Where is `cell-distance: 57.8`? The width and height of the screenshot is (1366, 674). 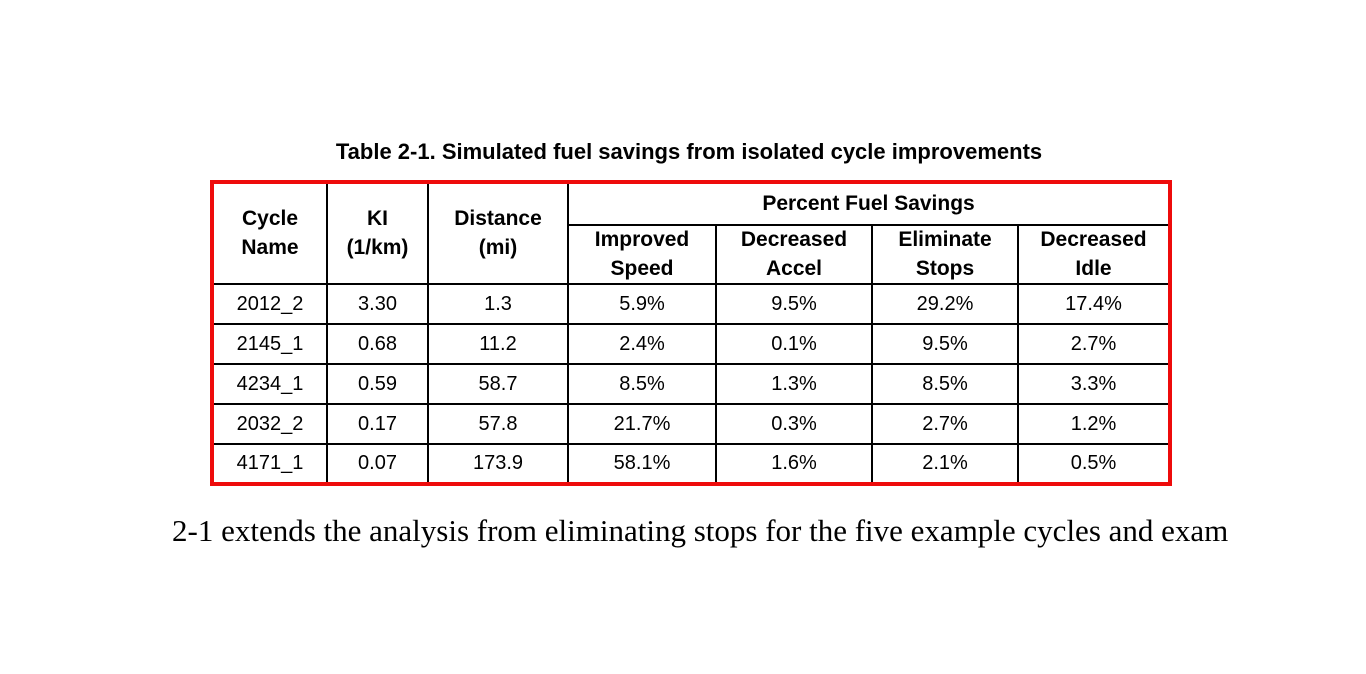
cell-distance: 57.8 is located at coordinates (498, 424).